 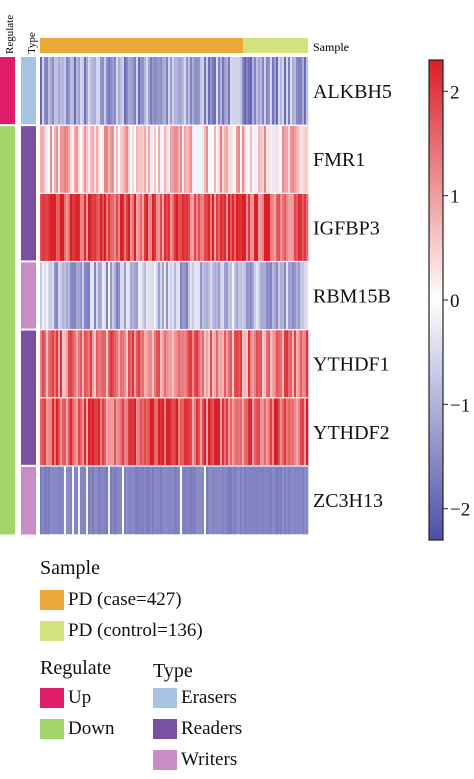 What do you see at coordinates (174, 330) in the screenshot?
I see `row-separator` at bounding box center [174, 330].